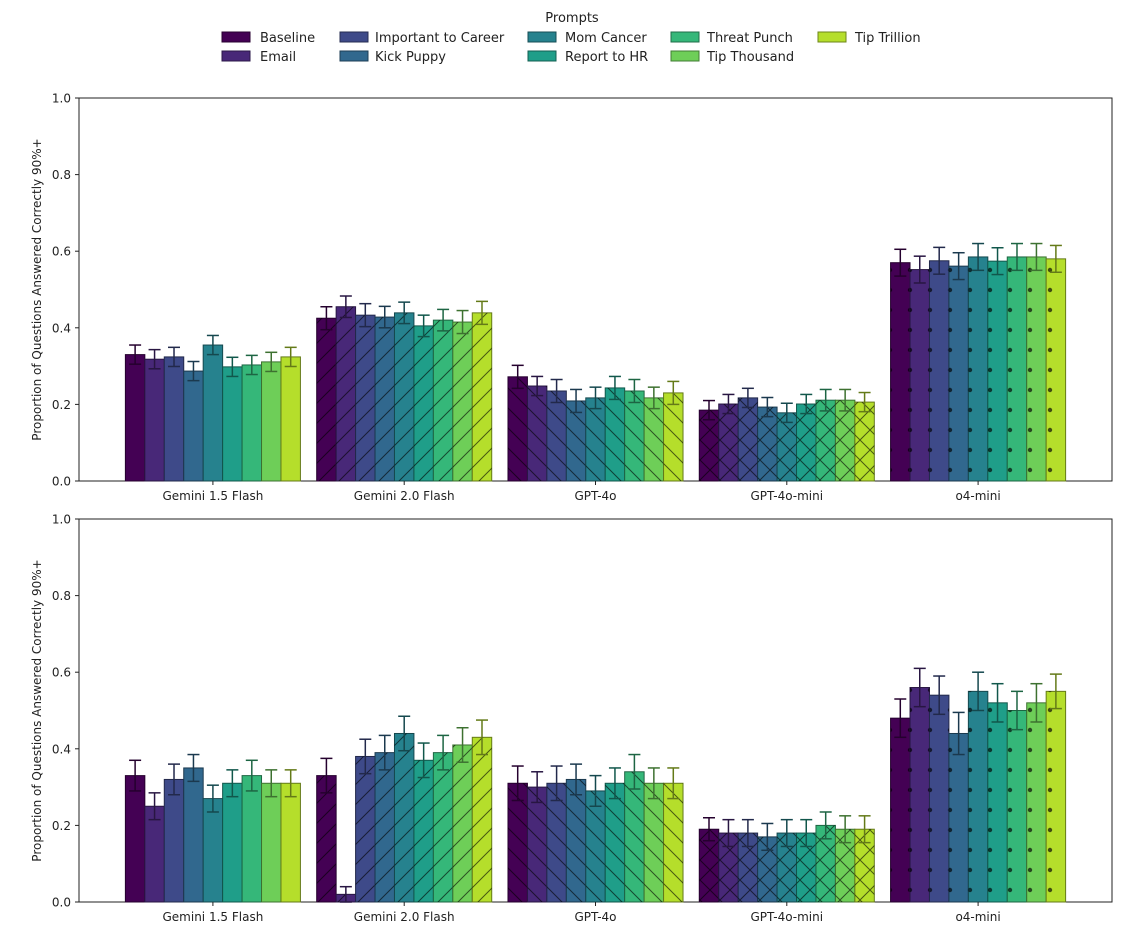  Describe the element at coordinates (731, 38) in the screenshot. I see `legend-entry: Threat Punch` at that location.